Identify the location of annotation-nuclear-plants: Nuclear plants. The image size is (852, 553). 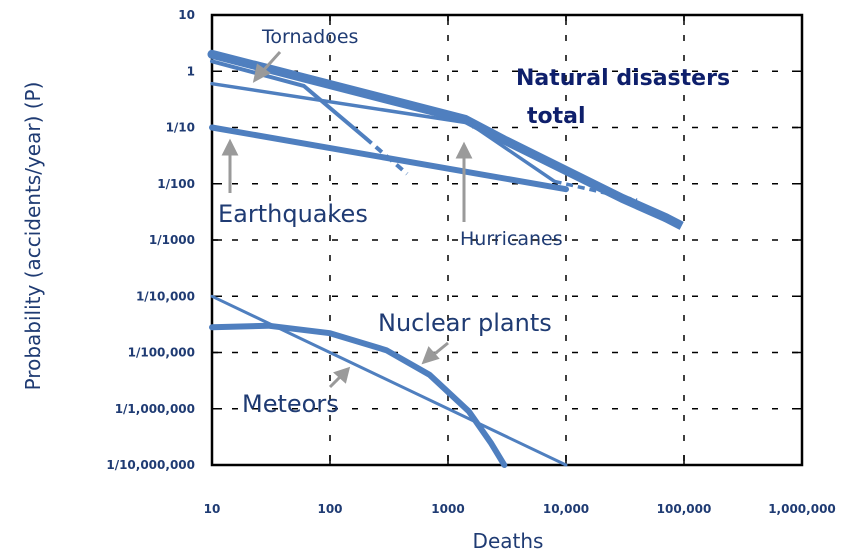
(465, 323).